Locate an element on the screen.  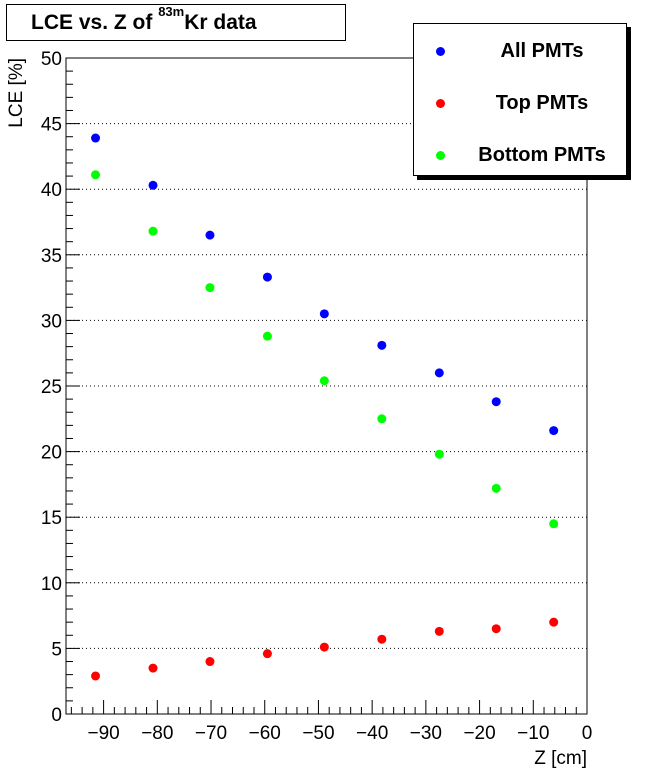
x-tick-label: −30 is located at coordinates (426, 733).